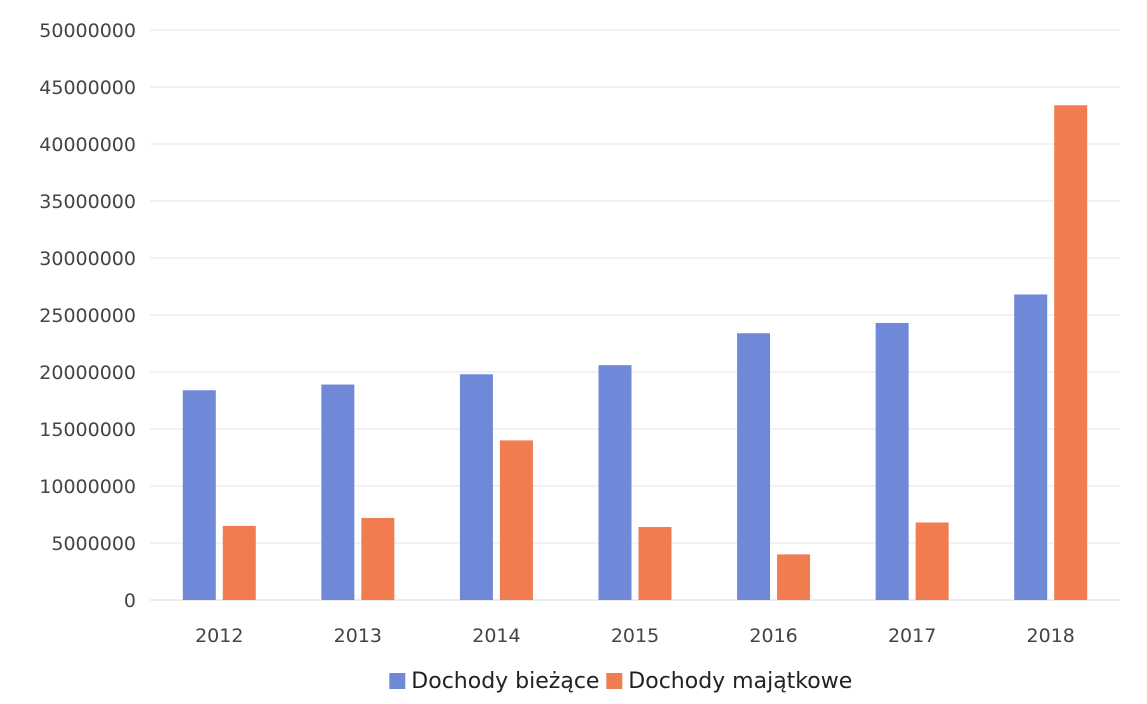 This screenshot has width=1147, height=704. Describe the element at coordinates (87, 373) in the screenshot. I see `y-tick-label: 20000000` at that location.